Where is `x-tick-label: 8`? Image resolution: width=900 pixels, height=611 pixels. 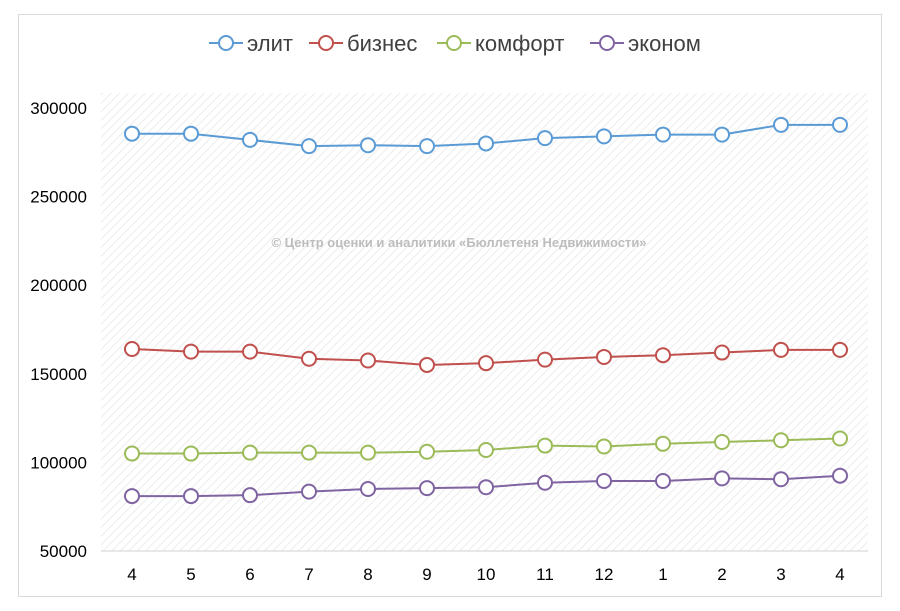 x-tick-label: 8 is located at coordinates (367, 574).